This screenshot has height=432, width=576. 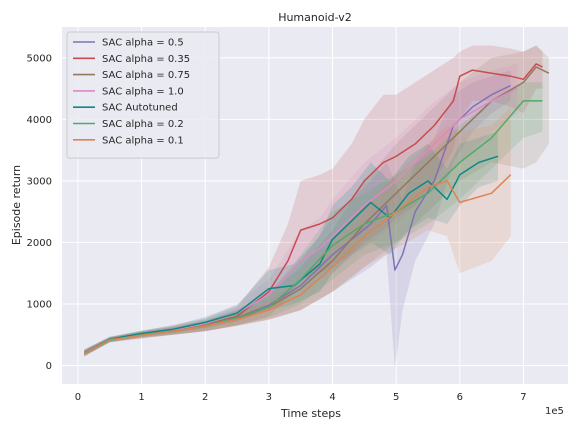 I want to click on x-tick-label: 5, so click(x=396, y=397).